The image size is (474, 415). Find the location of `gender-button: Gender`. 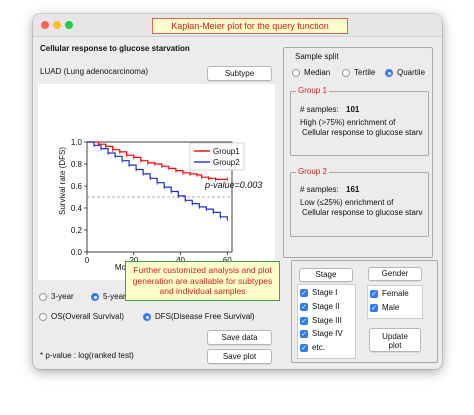

gender-button: Gender is located at coordinates (395, 274).